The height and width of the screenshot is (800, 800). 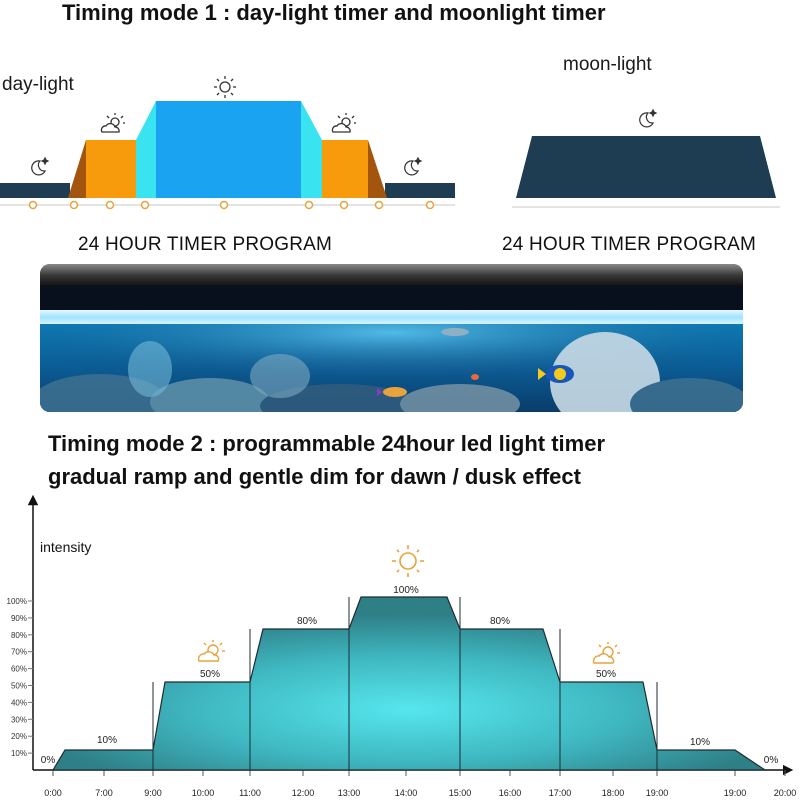 I want to click on x-tick-label: 13:00, so click(x=349, y=793).